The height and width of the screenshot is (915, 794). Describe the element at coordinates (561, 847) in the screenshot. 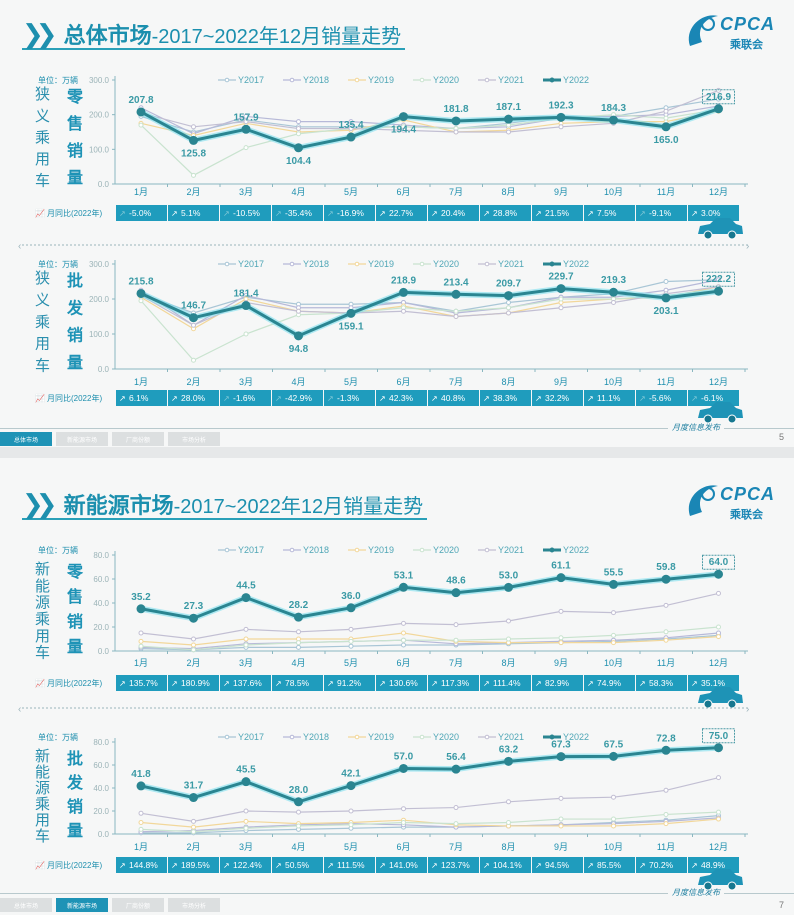

I see `x-tick-label: 9月` at that location.